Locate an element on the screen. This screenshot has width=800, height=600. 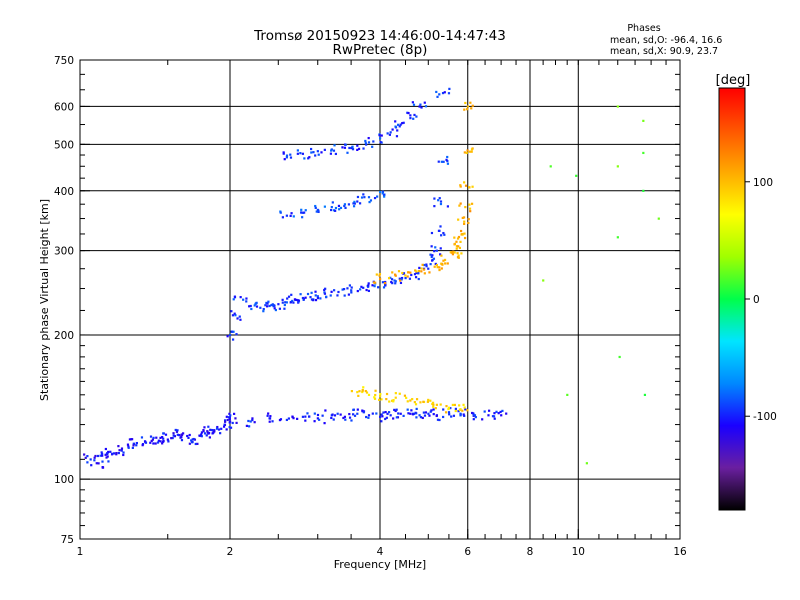
y-axis-label: Stationary phase Virtual Height [km] is located at coordinates (44, 300).